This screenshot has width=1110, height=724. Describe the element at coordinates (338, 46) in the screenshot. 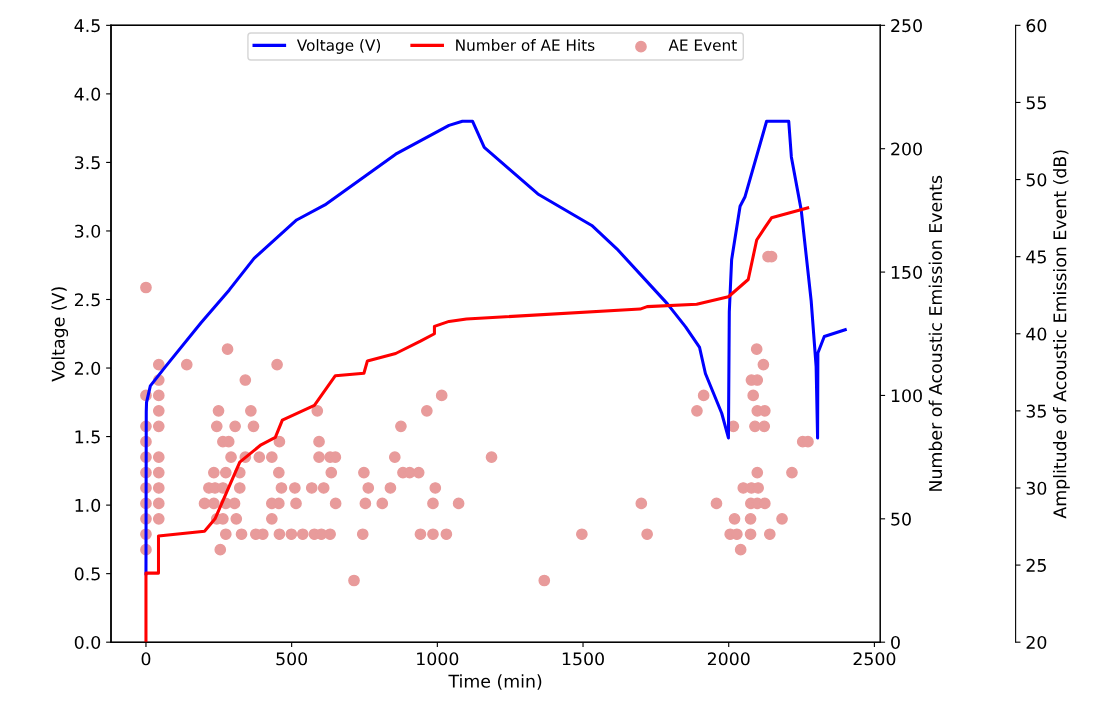

I see `legend-label: Voltage (V)` at that location.